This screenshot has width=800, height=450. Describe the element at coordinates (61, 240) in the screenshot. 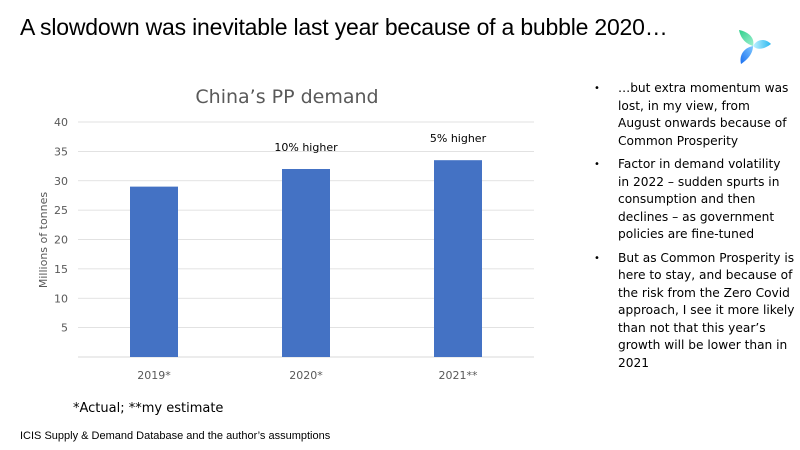

I see `y-tick-label: 20` at that location.